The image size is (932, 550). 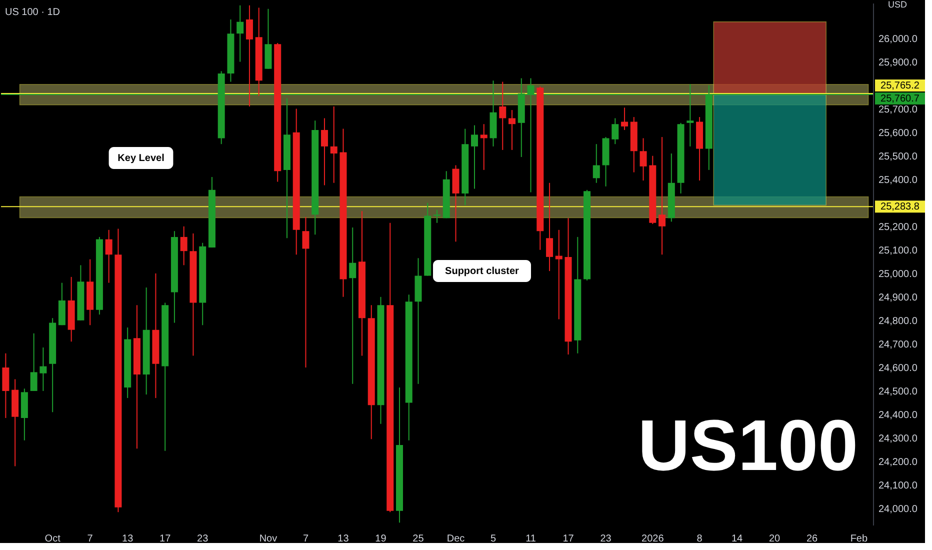 What do you see at coordinates (812, 539) in the screenshot?
I see `x-tick-label: 26` at bounding box center [812, 539].